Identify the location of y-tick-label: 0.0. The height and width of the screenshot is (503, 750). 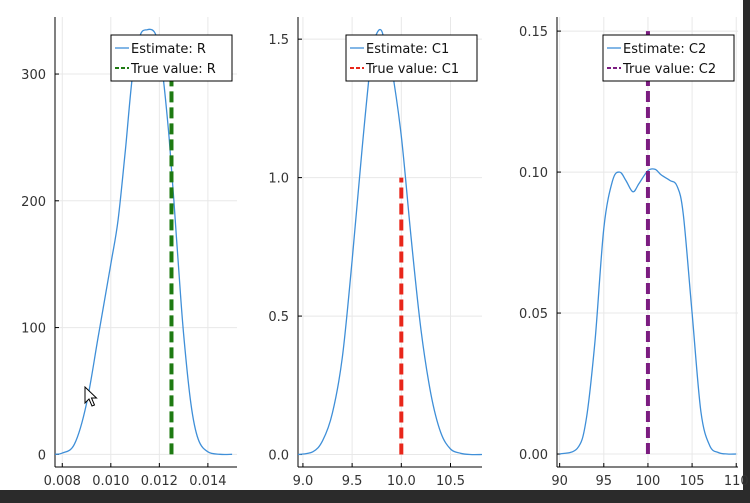
(278, 456).